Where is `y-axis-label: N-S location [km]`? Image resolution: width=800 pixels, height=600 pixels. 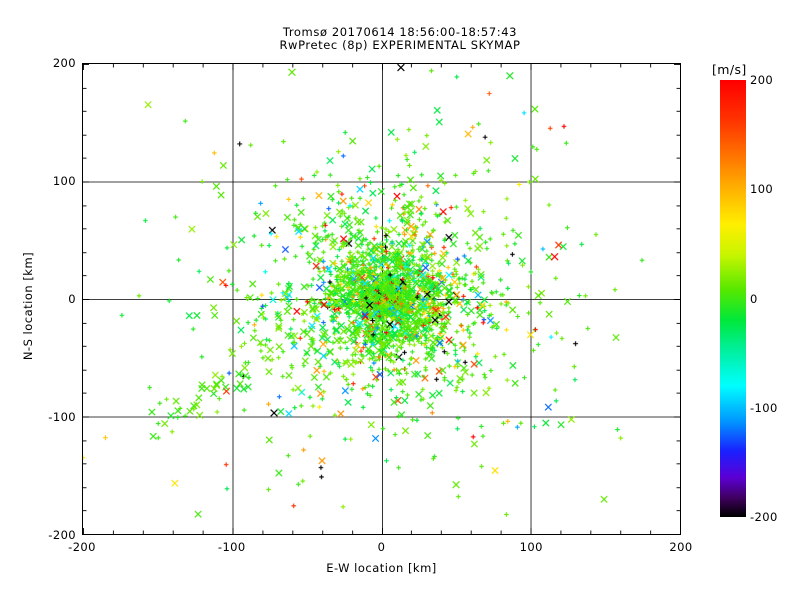
y-axis-label: N-S location [km] is located at coordinates (28, 306).